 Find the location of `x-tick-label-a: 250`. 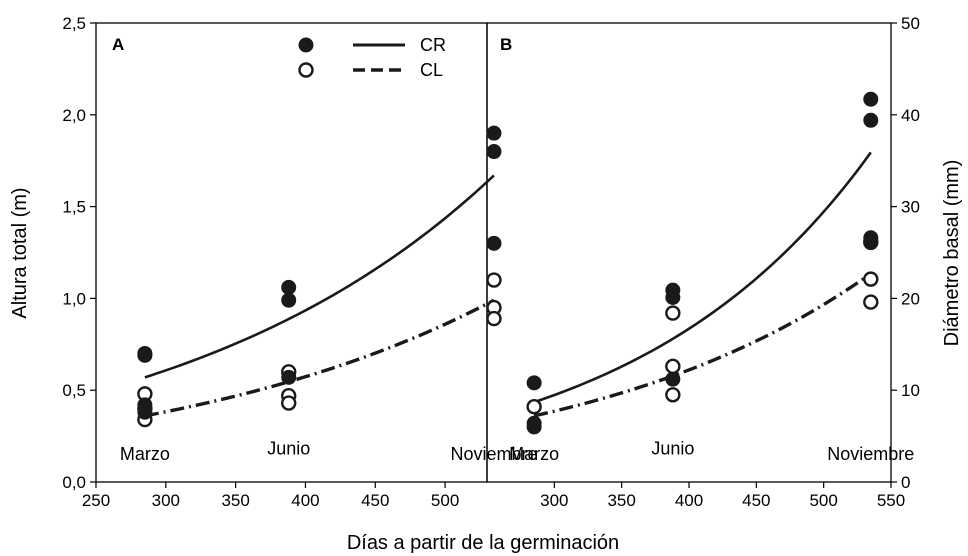

x-tick-label-a: 250 is located at coordinates (96, 500).